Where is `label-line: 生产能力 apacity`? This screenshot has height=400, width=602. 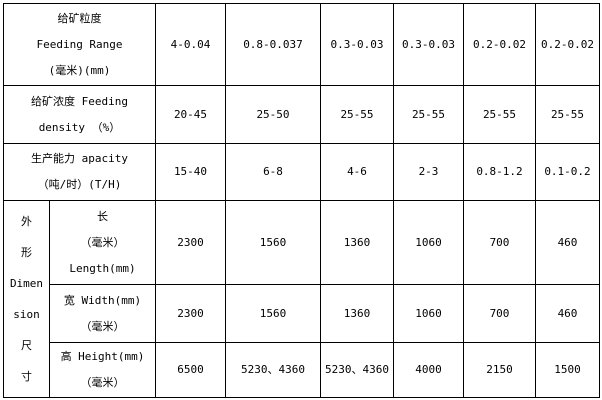 label-line: 生产能力 apacity is located at coordinates (79, 158).